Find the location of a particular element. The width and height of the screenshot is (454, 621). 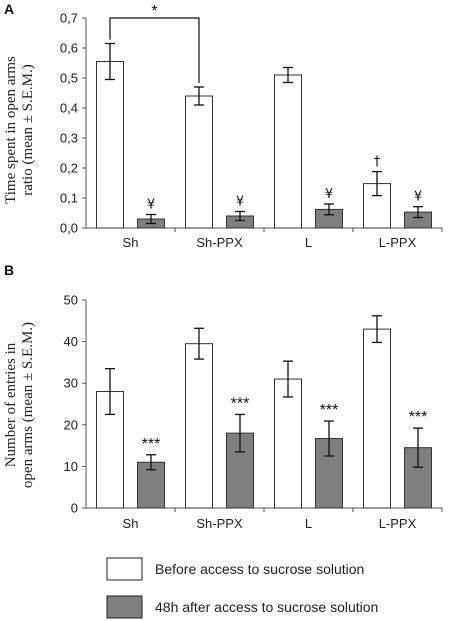

panel-a-label: A is located at coordinates (9, 9).